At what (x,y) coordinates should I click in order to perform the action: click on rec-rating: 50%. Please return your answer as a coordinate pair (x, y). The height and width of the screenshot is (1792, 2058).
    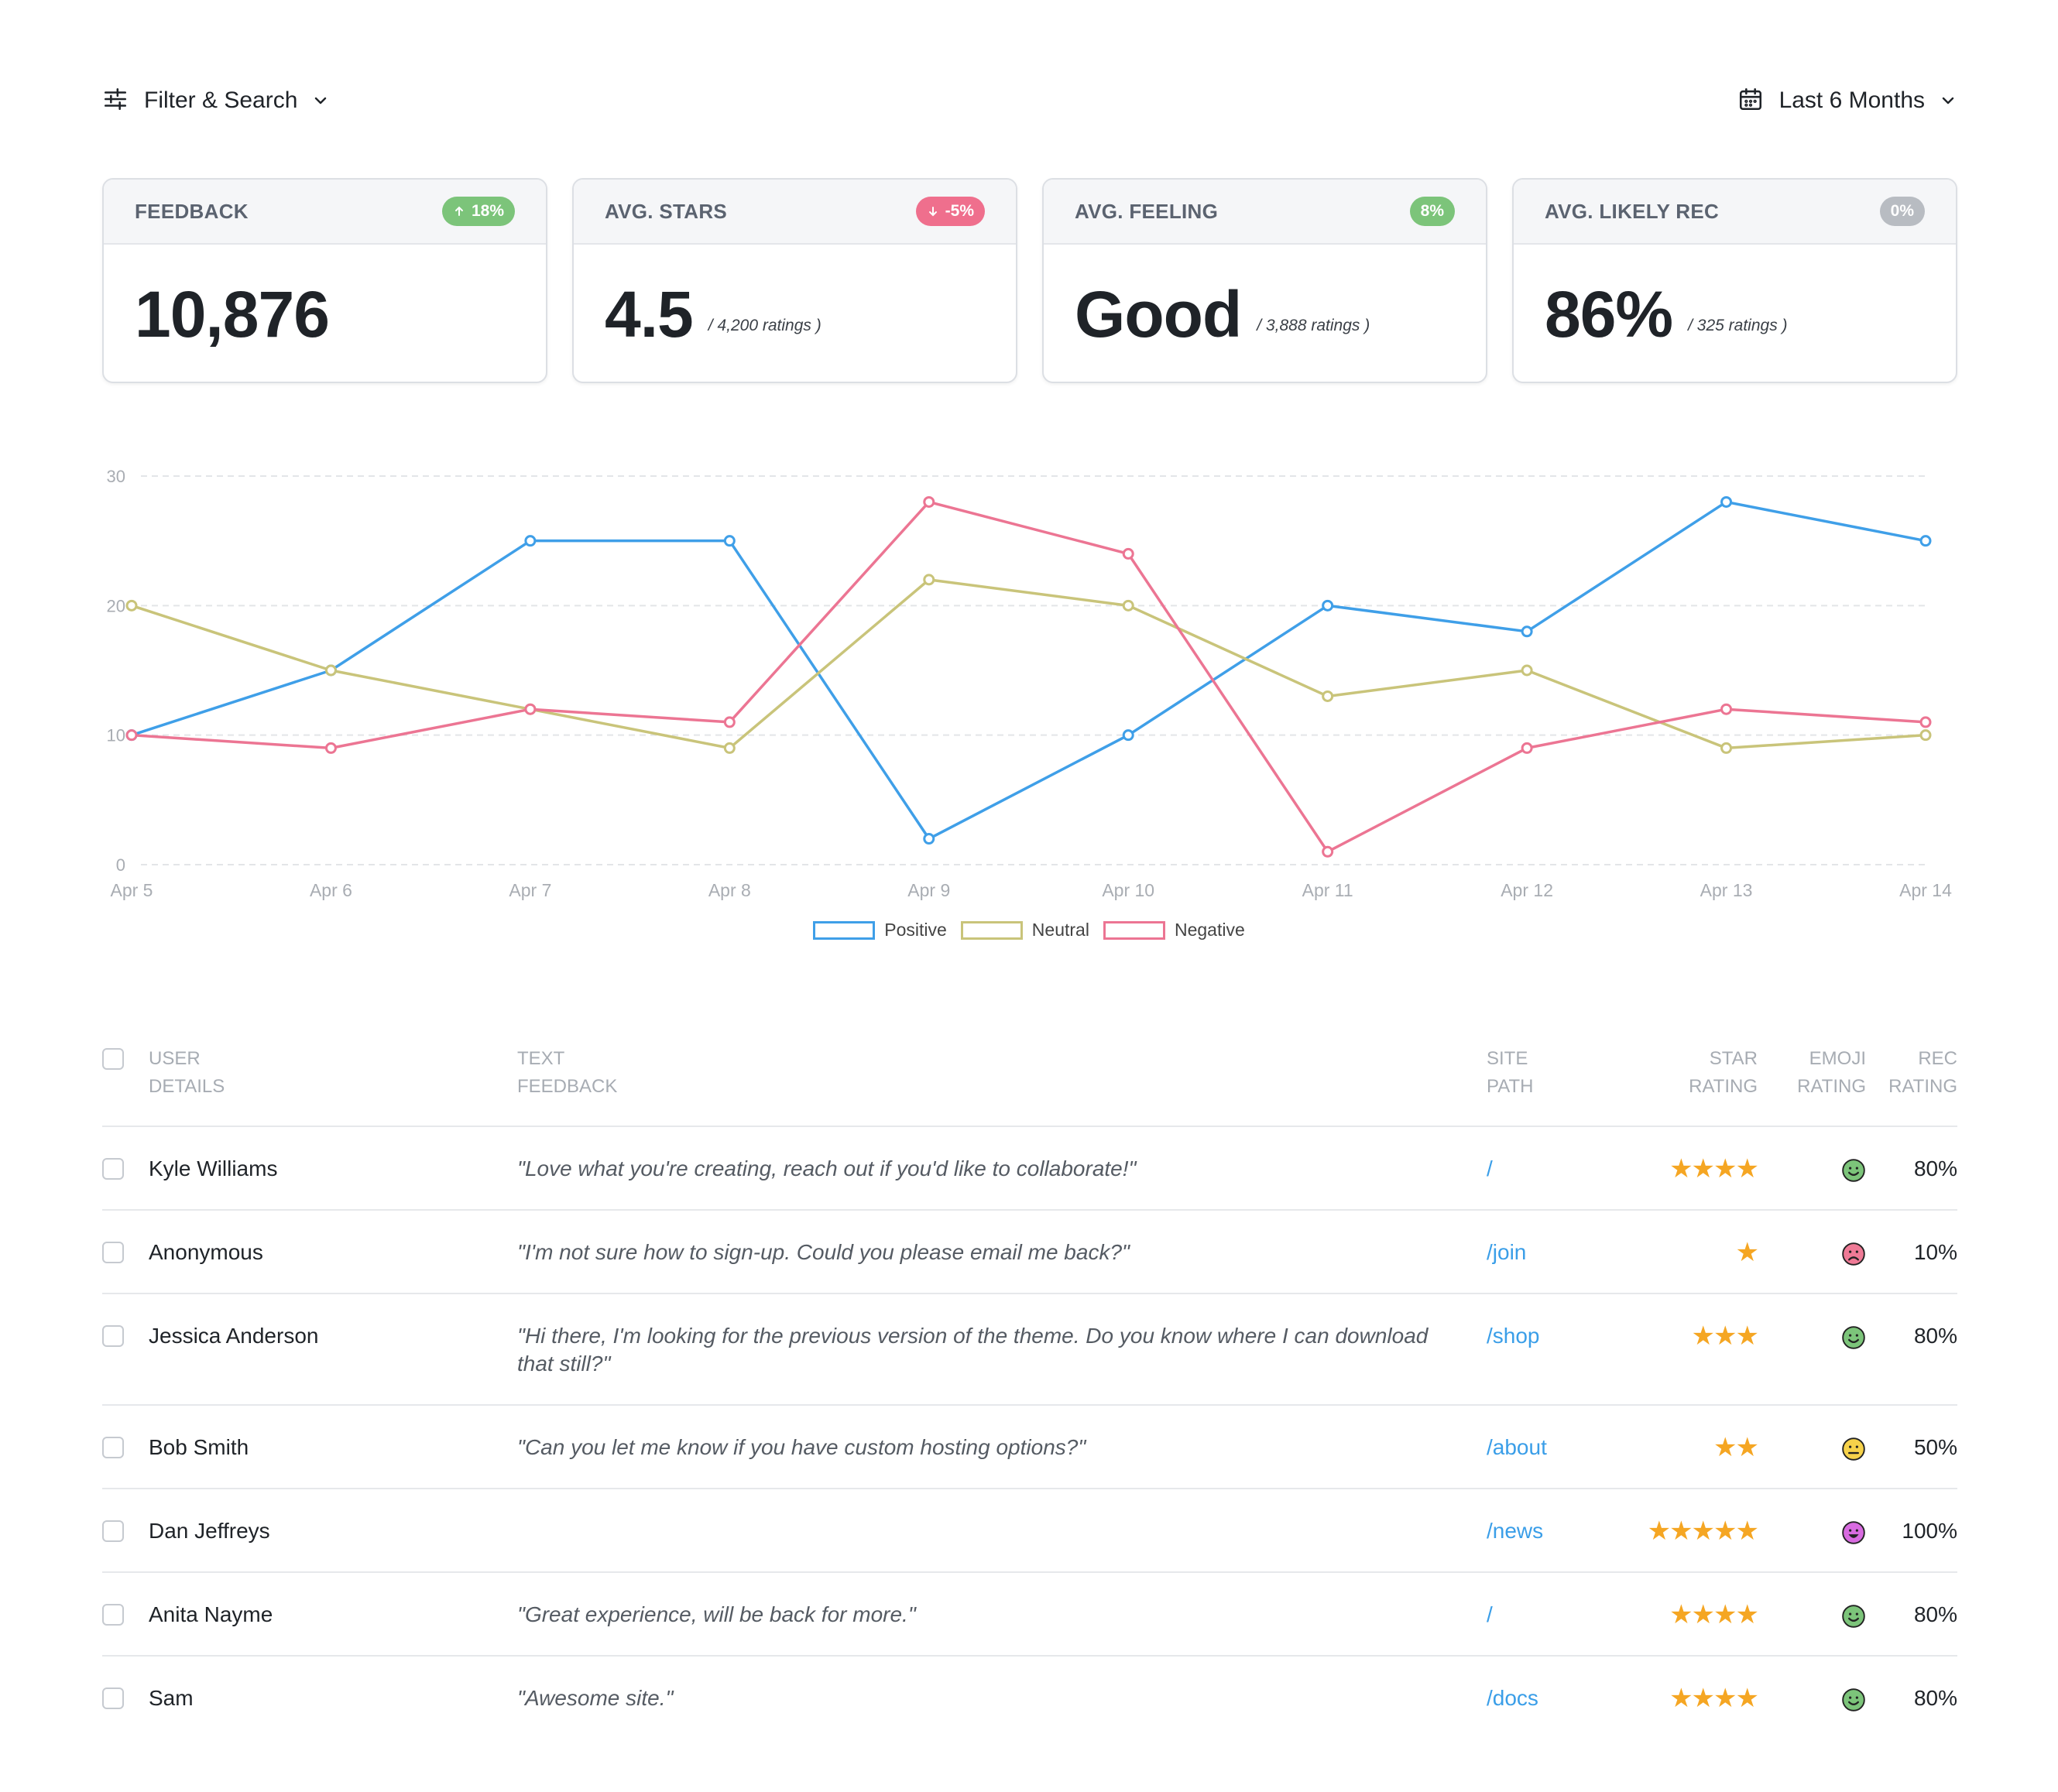
    Looking at the image, I should click on (1935, 1447).